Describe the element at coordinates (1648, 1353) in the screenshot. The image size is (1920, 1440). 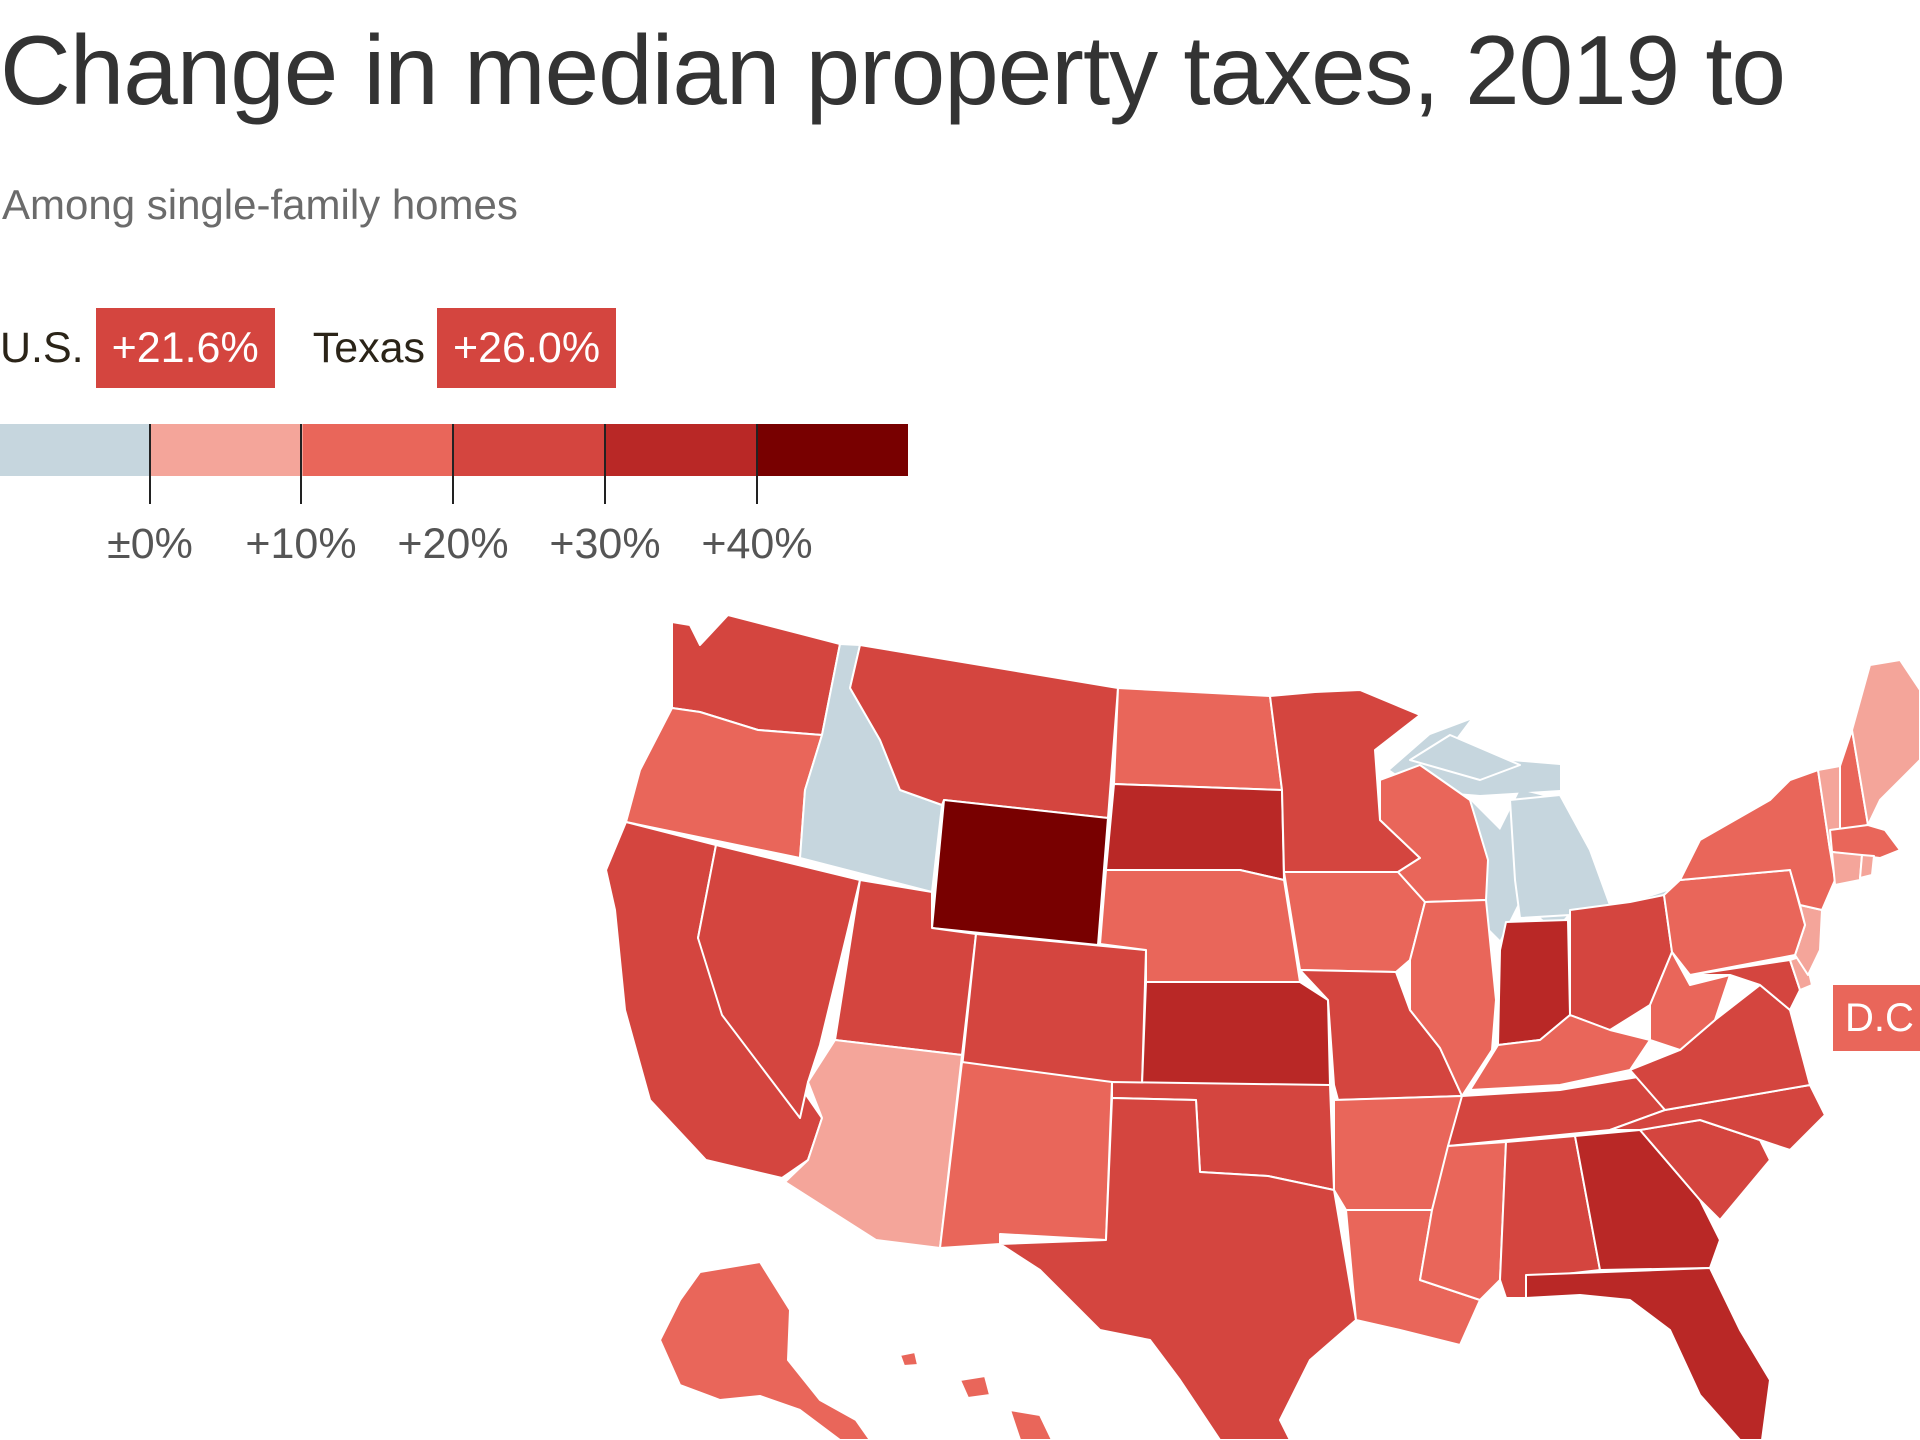
I see `state-FL` at that location.